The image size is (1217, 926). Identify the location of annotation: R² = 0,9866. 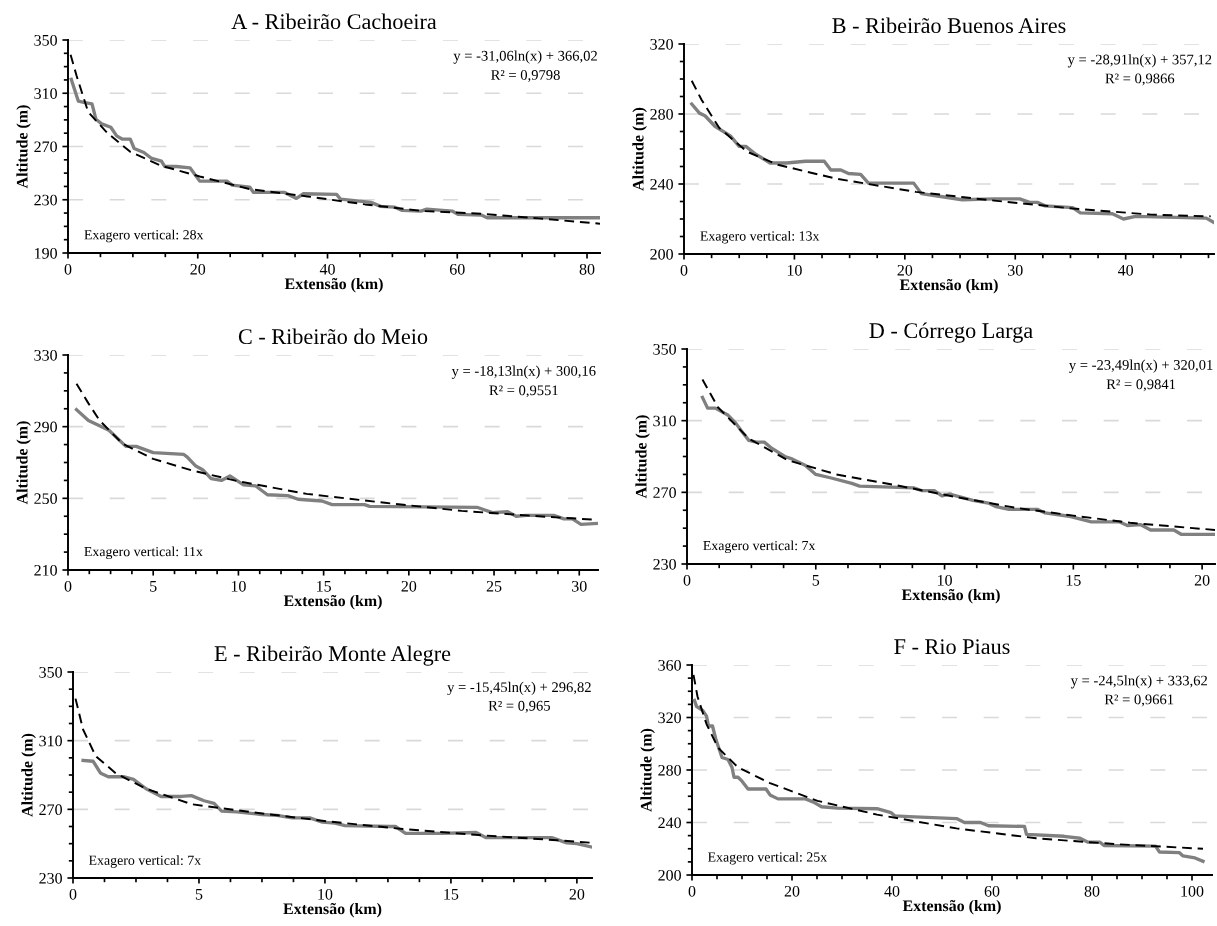
(1140, 79).